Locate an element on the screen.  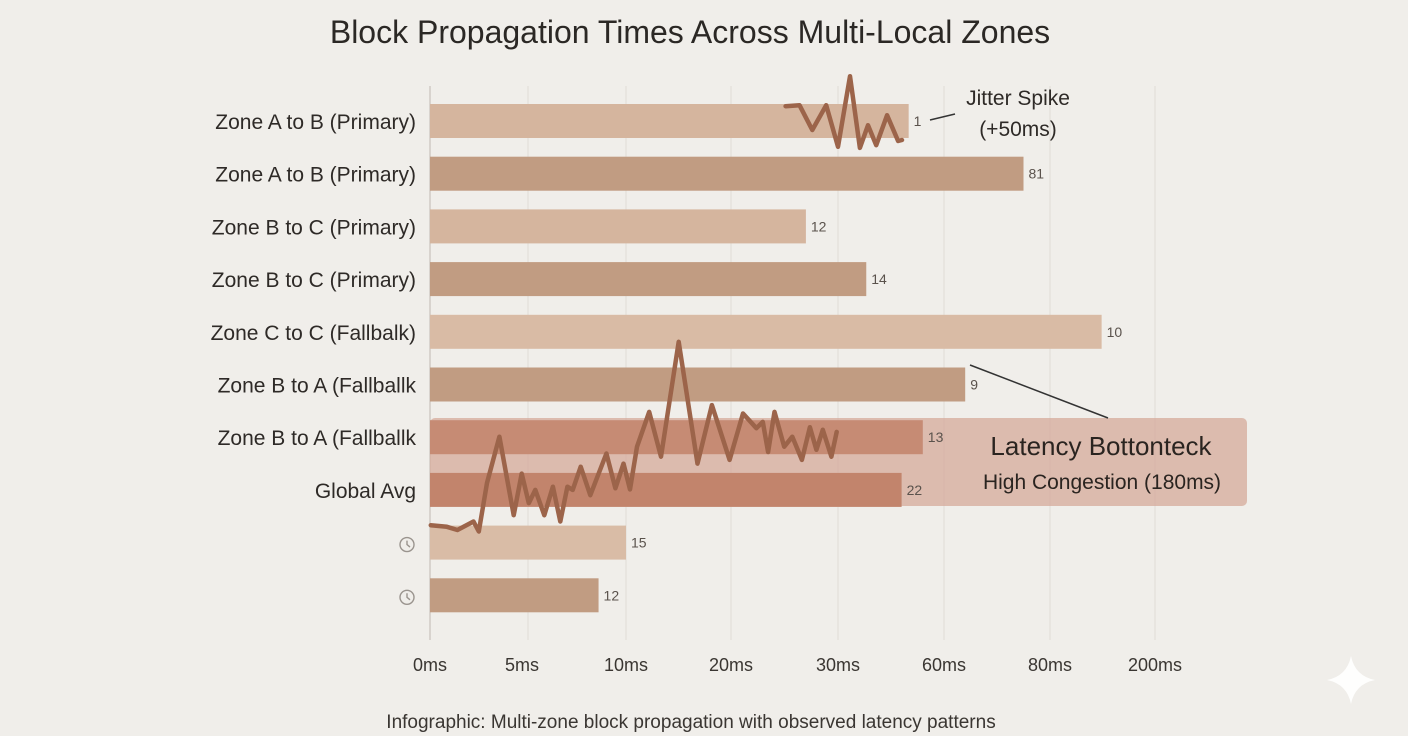
sparkle-icon is located at coordinates (1351, 680).